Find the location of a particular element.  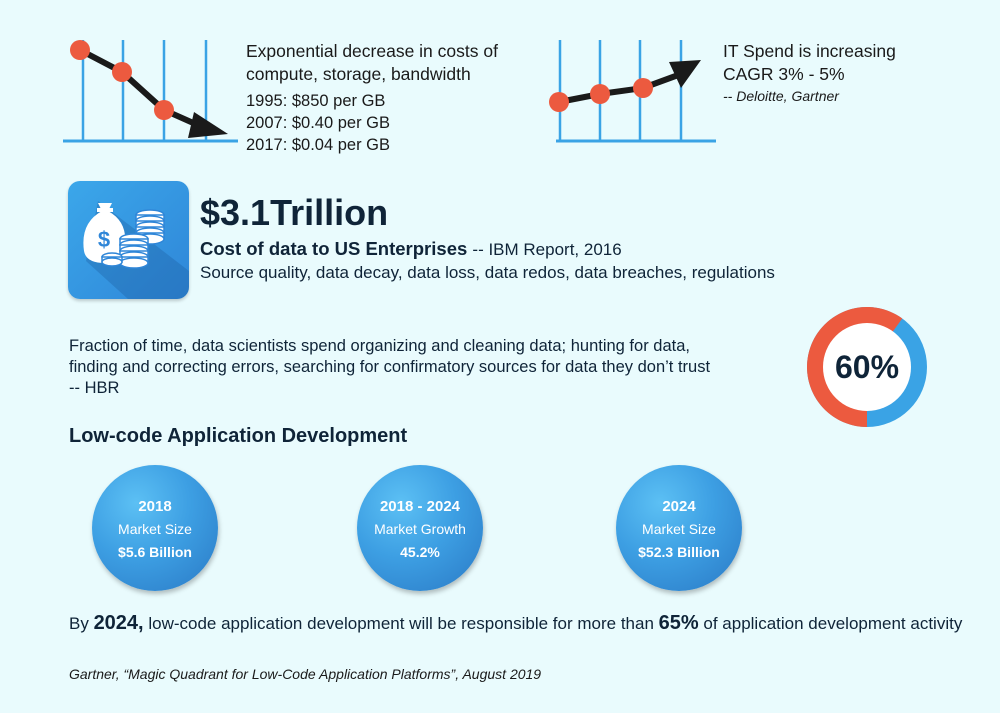

market-growth-bubble: 2018 - 2024 Market Growth 45.2% is located at coordinates (420, 528).